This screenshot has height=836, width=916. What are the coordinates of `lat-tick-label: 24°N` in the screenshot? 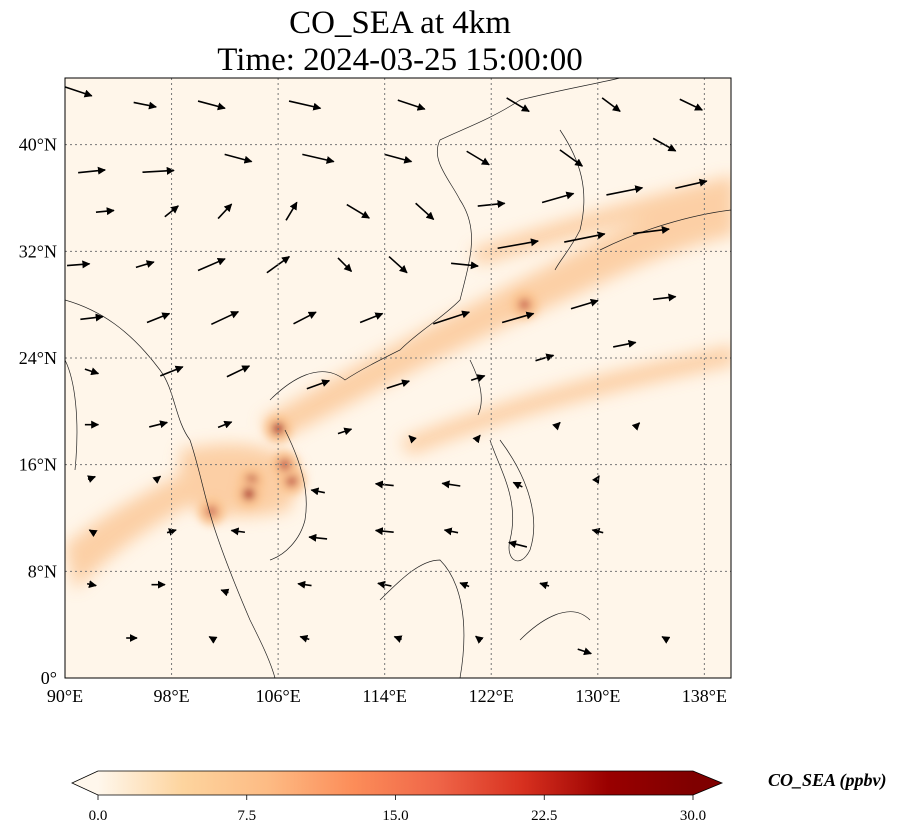 It's located at (38, 358).